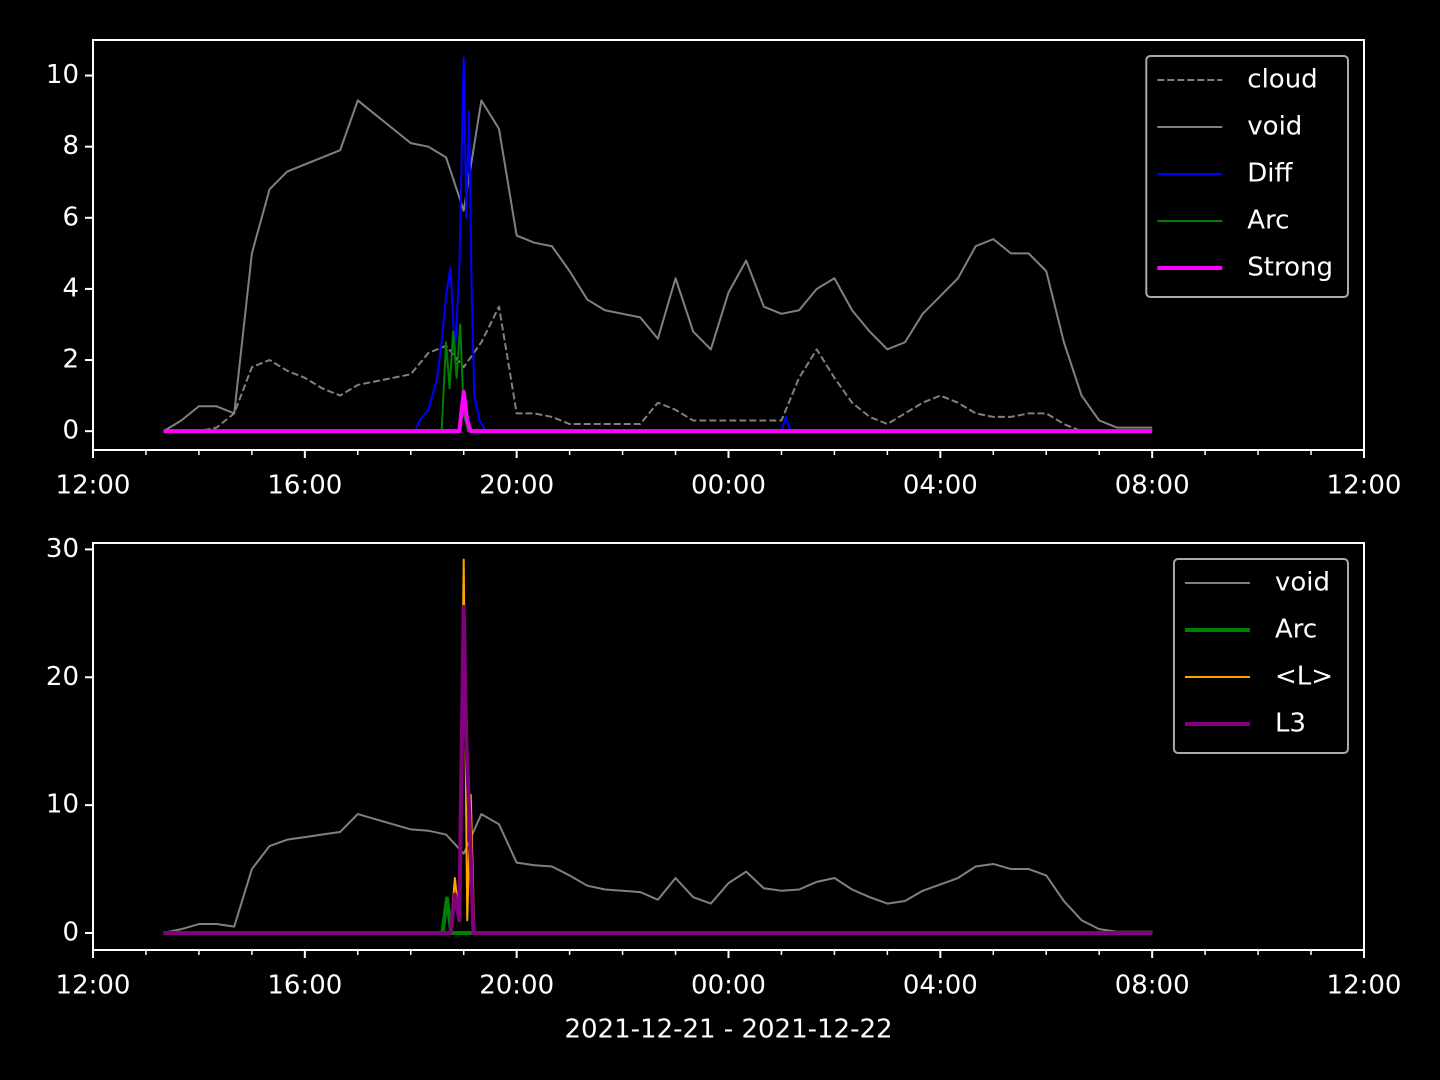 This screenshot has width=1440, height=1080. Describe the element at coordinates (1282, 80) in the screenshot. I see `legend-label: cloud` at that location.